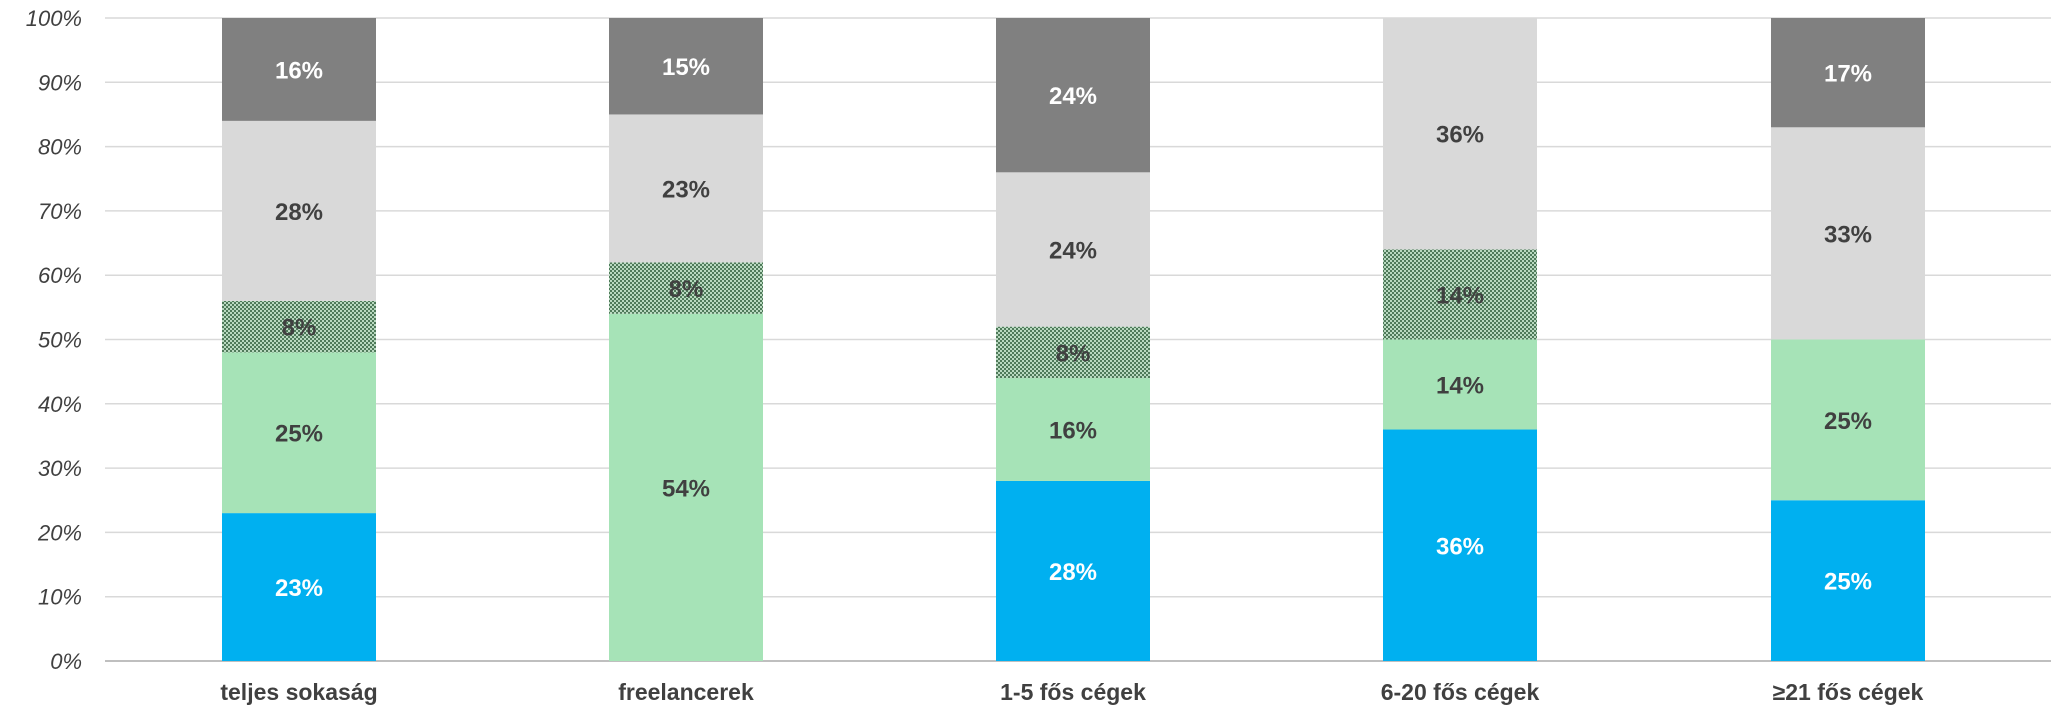 Image resolution: width=2051 pixels, height=713 pixels. What do you see at coordinates (59, 532) in the screenshot?
I see `y-tick-label: 20%` at bounding box center [59, 532].